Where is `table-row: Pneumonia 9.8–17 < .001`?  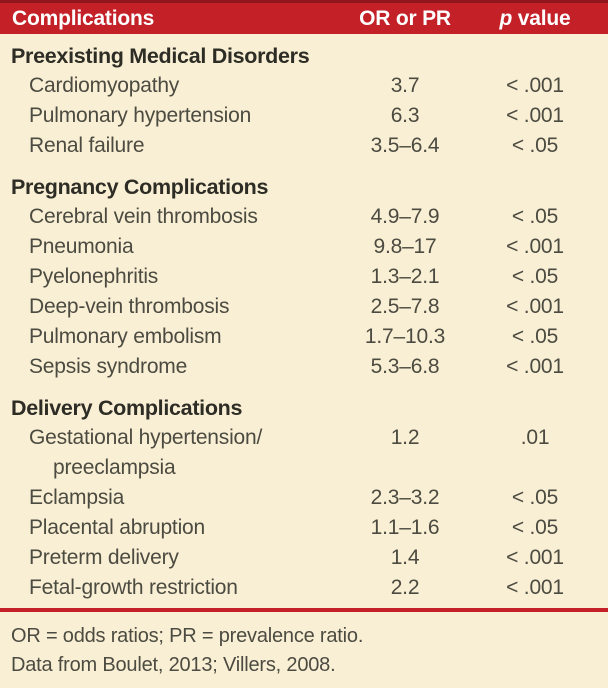
table-row: Pneumonia 9.8–17 < .001 is located at coordinates (304, 247).